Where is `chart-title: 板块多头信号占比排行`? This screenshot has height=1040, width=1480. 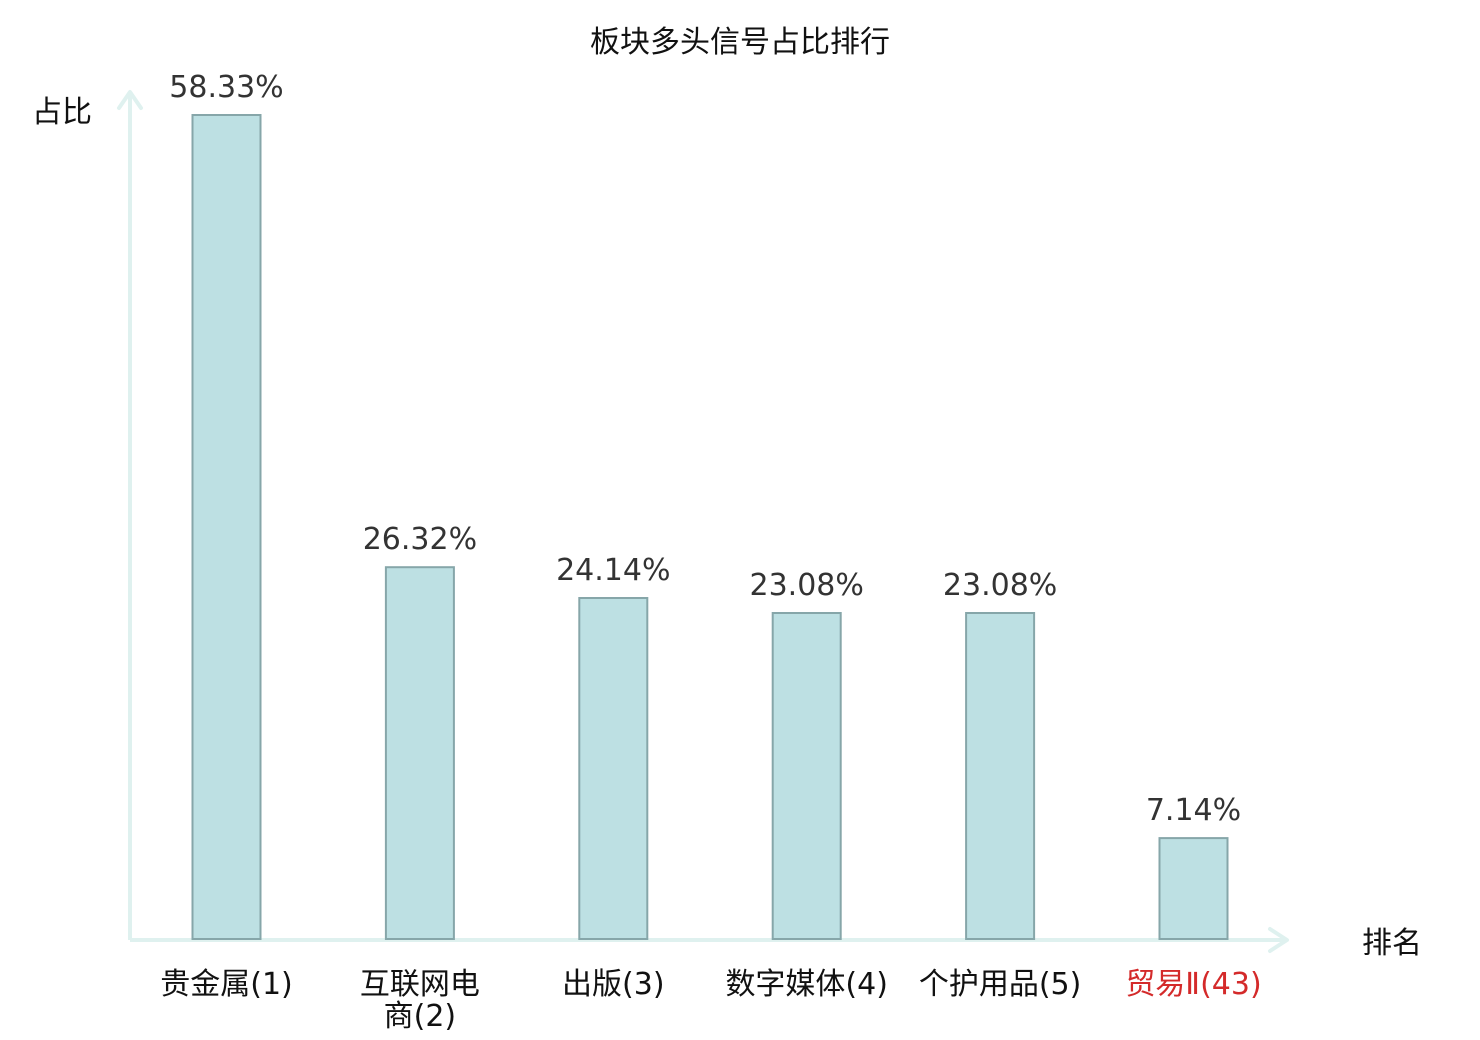
chart-title: 板块多头信号占比排行 is located at coordinates (740, 42).